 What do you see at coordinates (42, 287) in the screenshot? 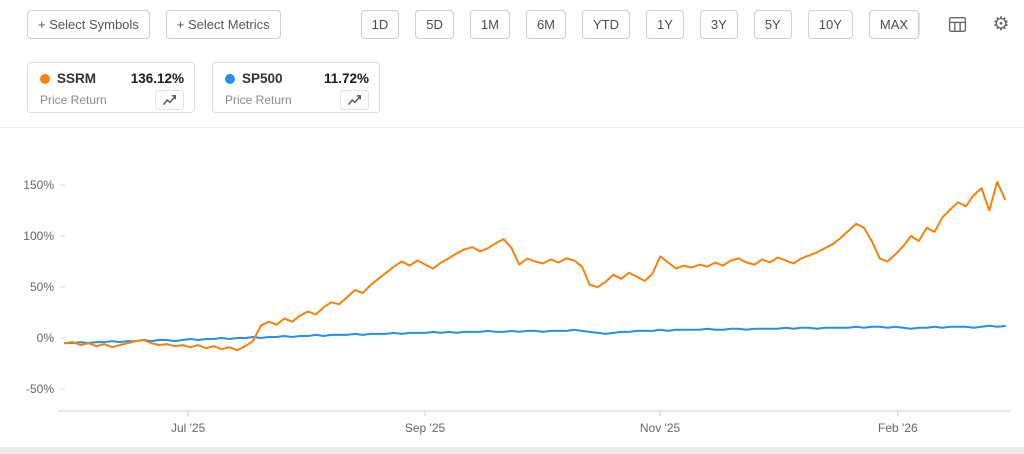
I see `y-axis-label: 50%` at bounding box center [42, 287].